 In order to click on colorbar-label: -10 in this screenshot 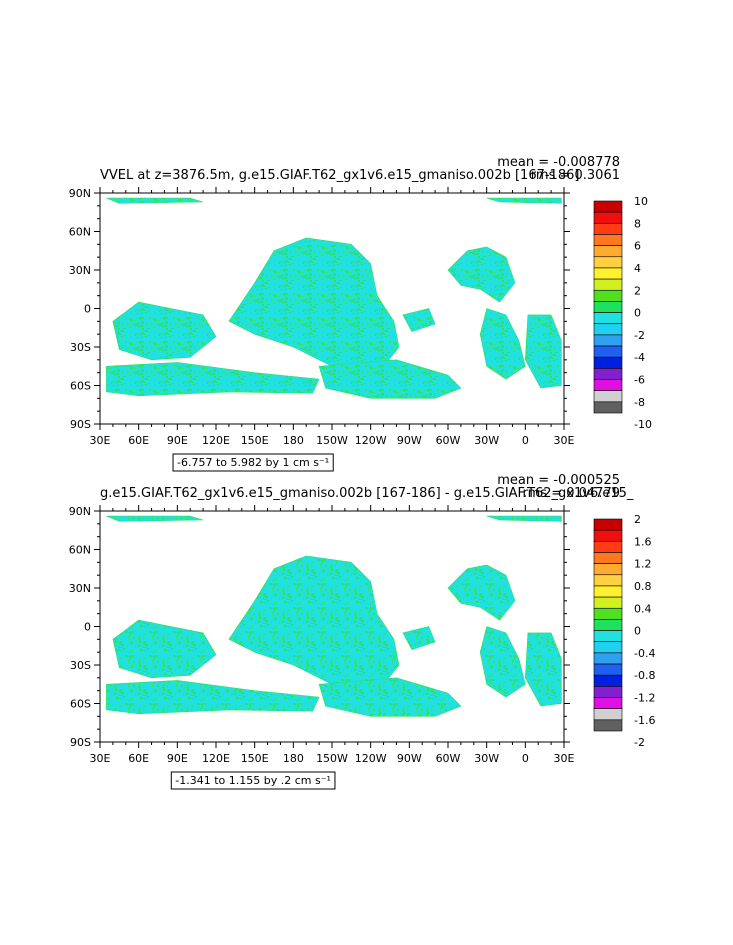, I will do `click(643, 424)`.